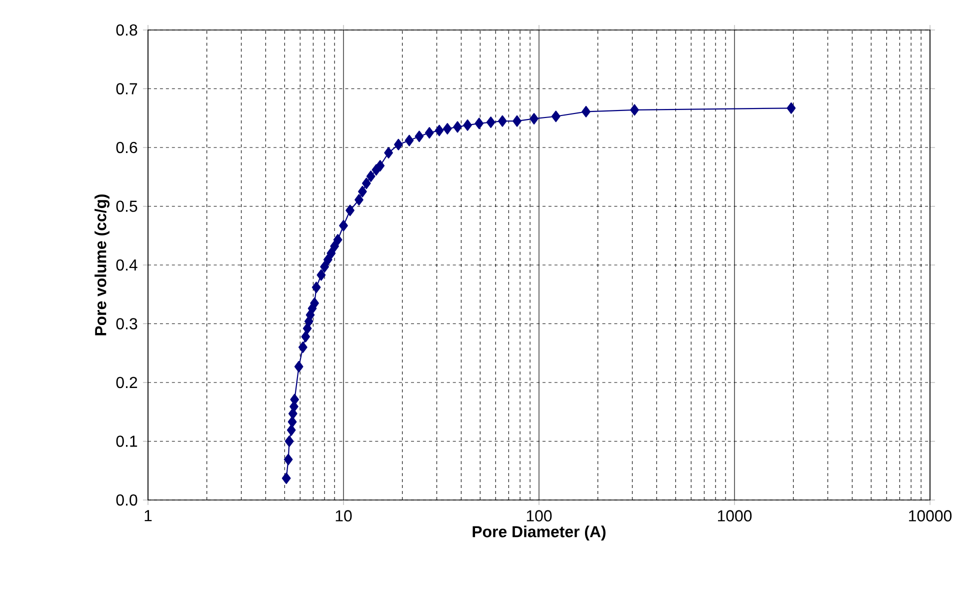 This screenshot has height=598, width=976. I want to click on x-axis-title: Pore Diameter (A), so click(539, 533).